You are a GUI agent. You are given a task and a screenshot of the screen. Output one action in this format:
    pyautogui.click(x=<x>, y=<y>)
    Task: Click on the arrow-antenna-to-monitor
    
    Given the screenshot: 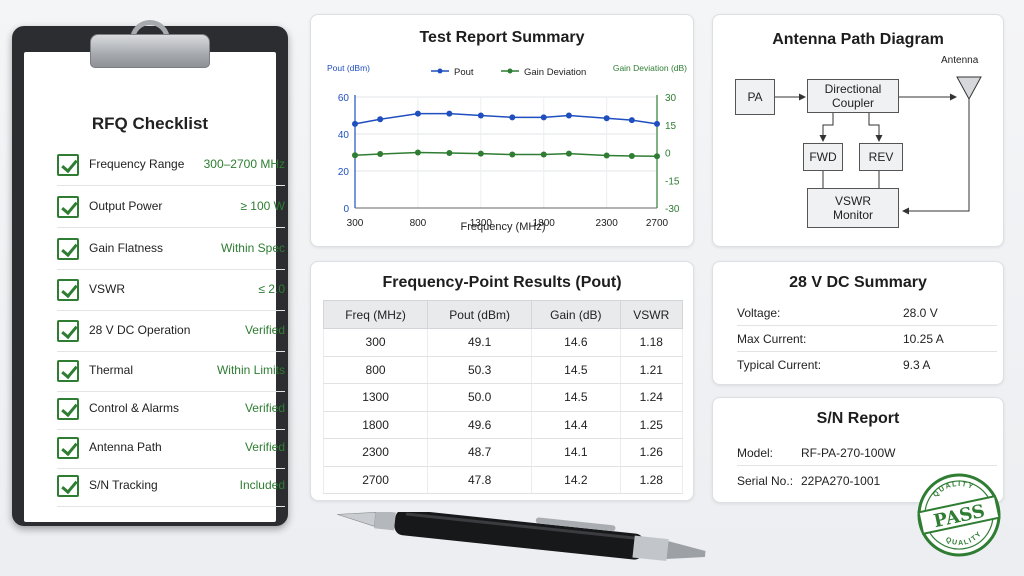 What is the action you would take?
    pyautogui.click(x=936, y=163)
    